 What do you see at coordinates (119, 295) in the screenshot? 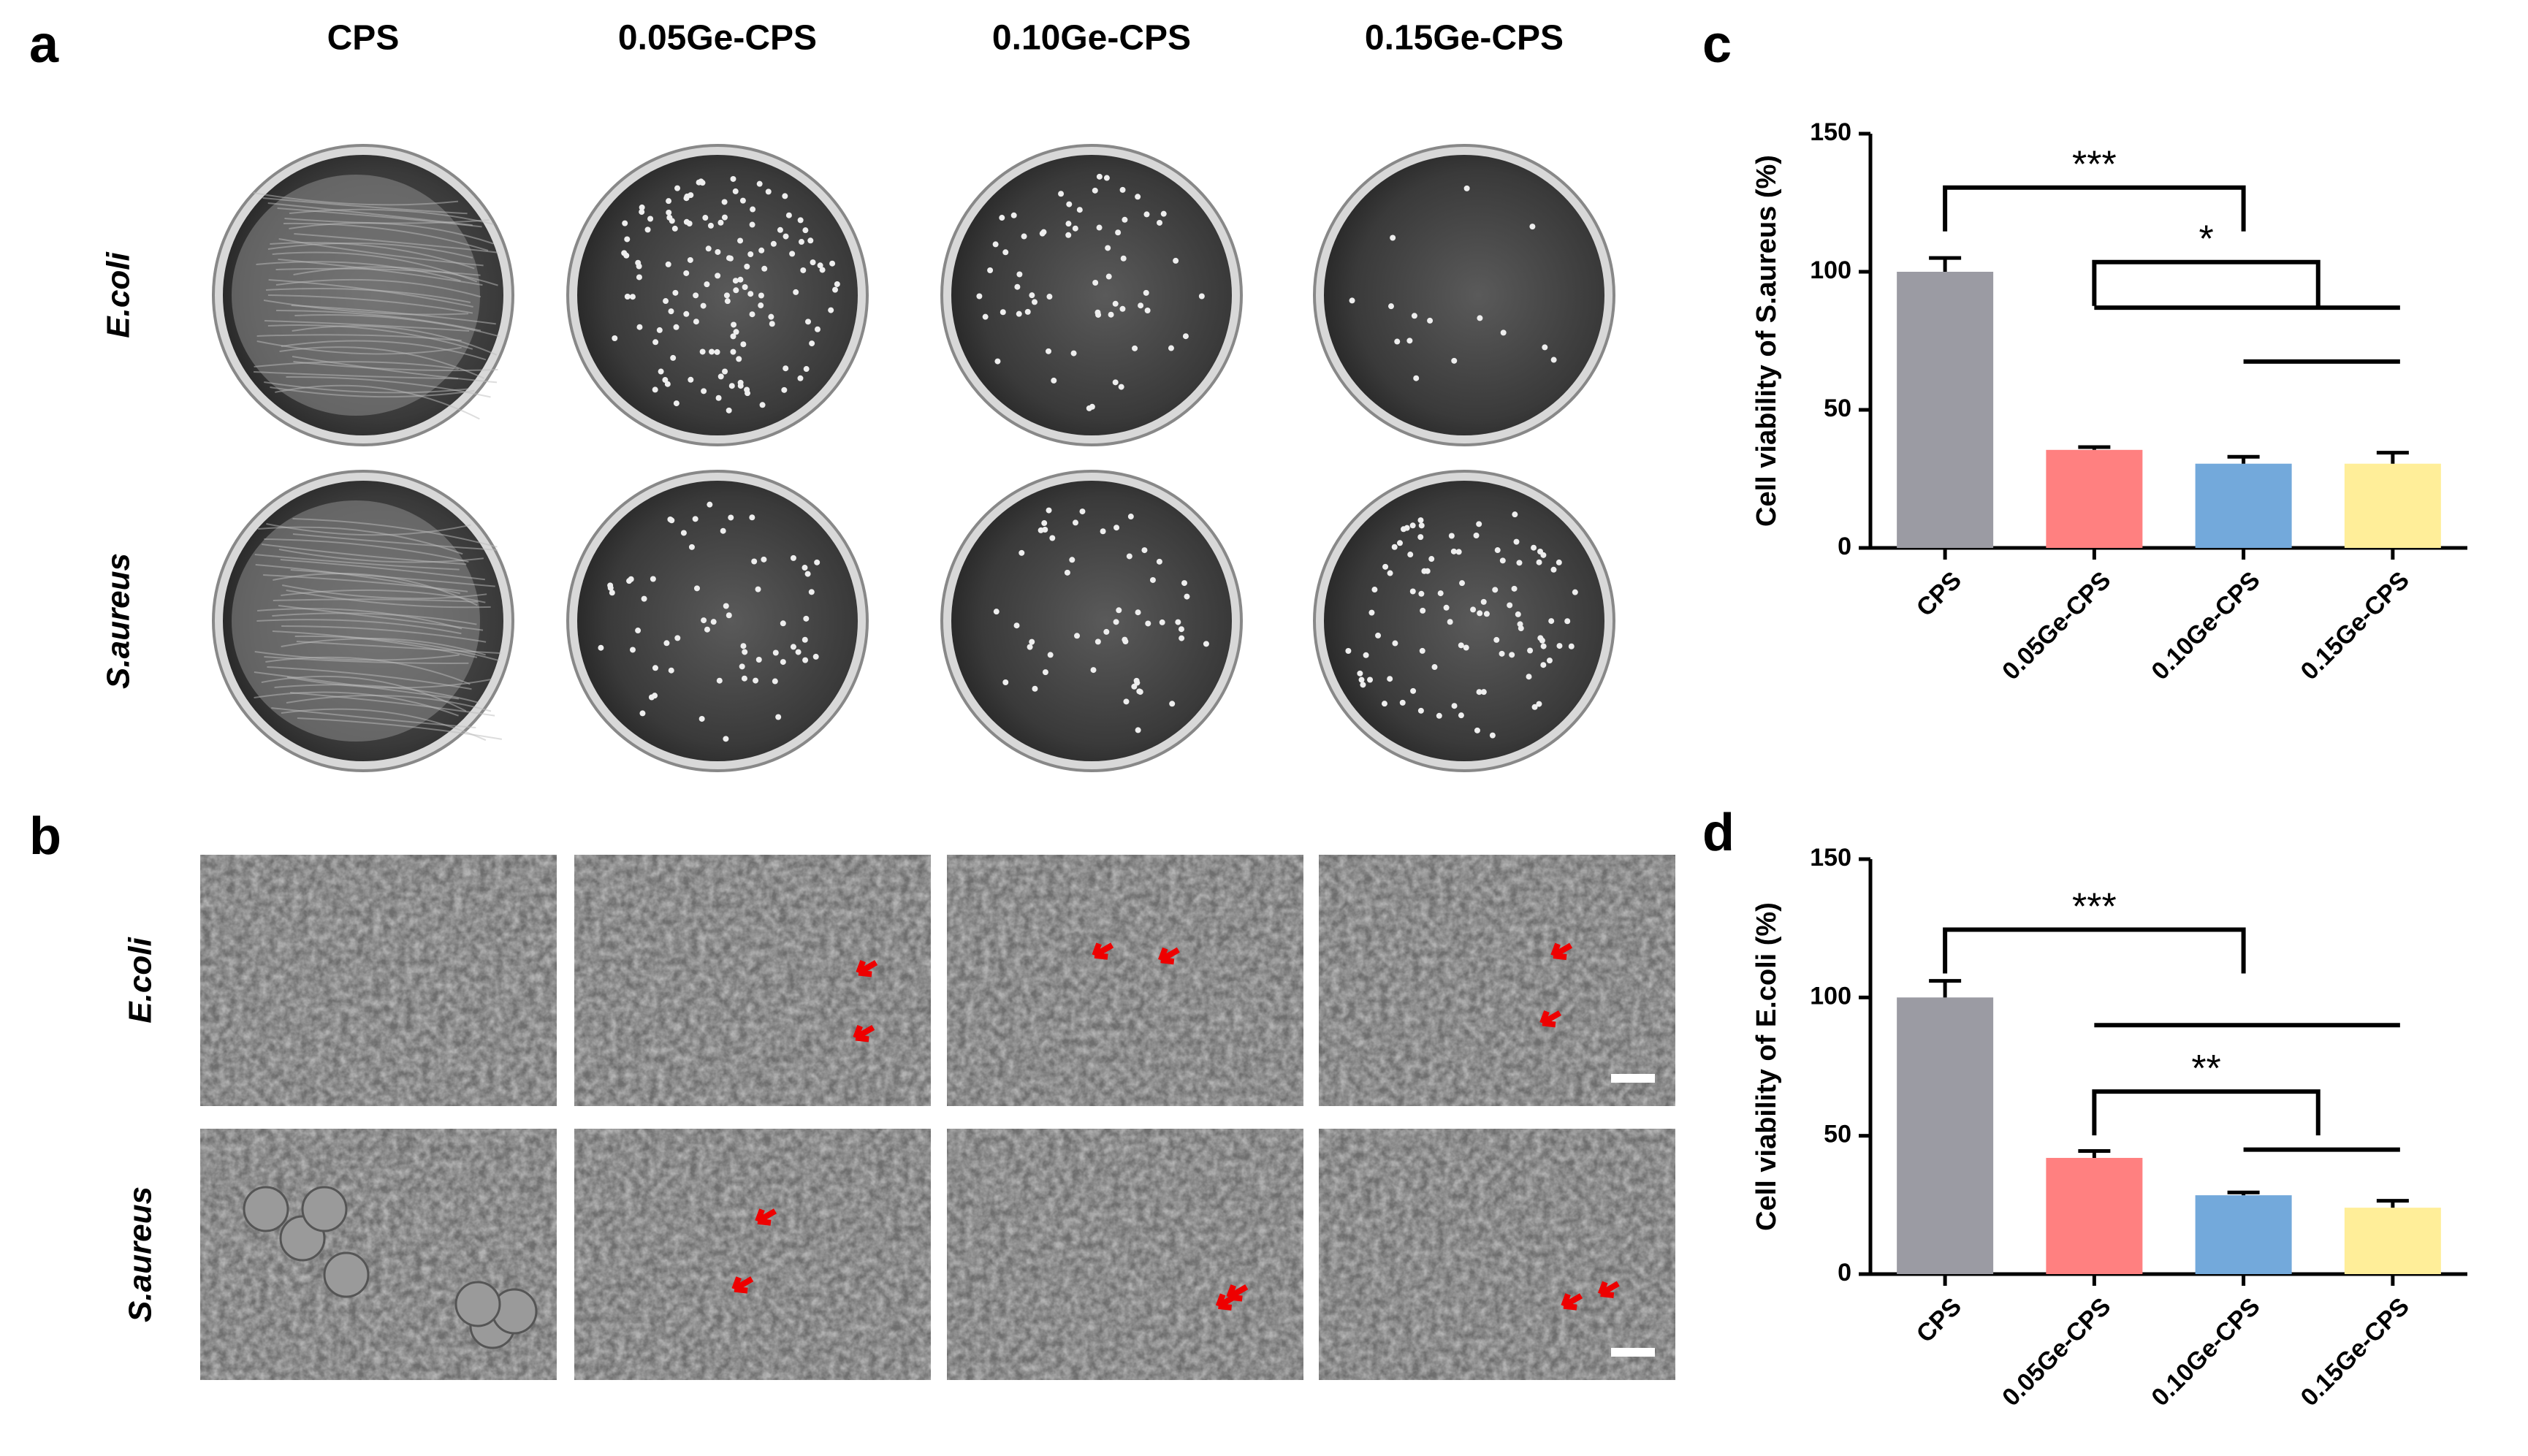
I see `row-label: E.coli` at bounding box center [119, 295].